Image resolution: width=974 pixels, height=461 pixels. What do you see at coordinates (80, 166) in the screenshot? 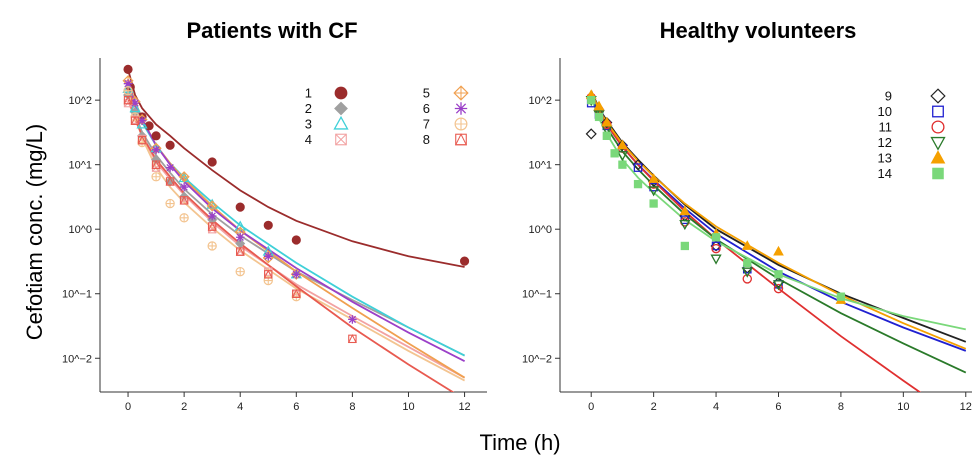
I see `y-tick-label: 10^1` at bounding box center [80, 166].